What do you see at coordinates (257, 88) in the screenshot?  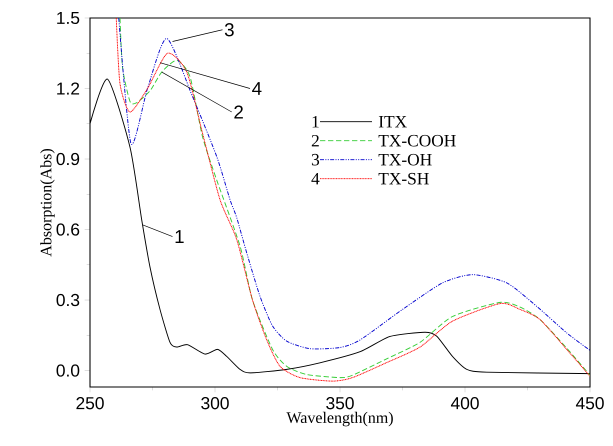 I see `annotation: 4` at bounding box center [257, 88].